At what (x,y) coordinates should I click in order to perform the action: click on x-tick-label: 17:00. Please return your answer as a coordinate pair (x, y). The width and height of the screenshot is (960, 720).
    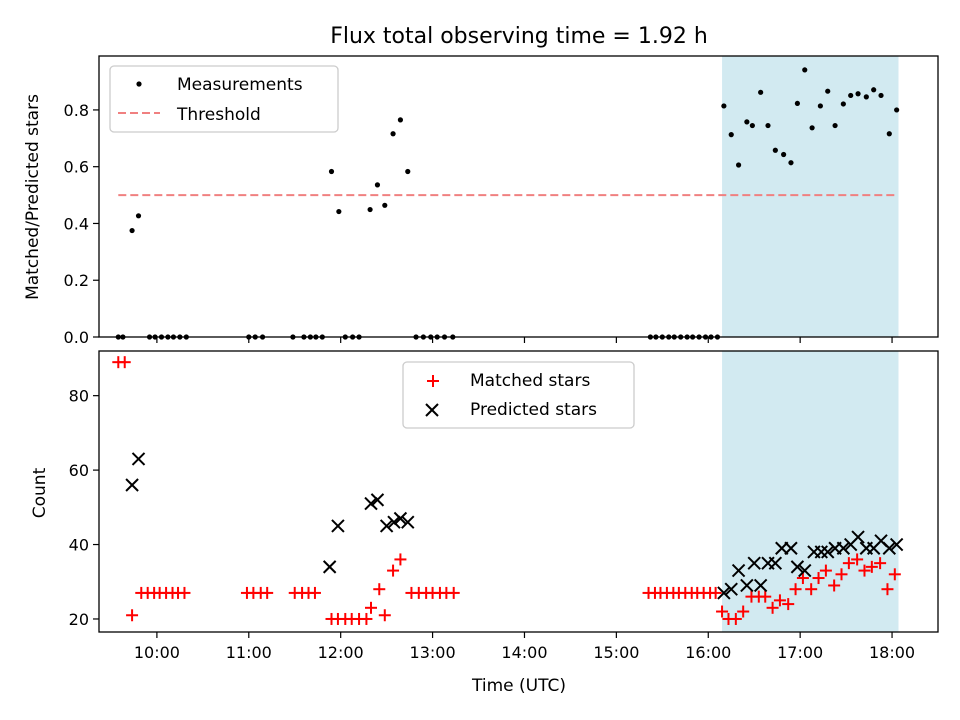
    Looking at the image, I should click on (800, 652).